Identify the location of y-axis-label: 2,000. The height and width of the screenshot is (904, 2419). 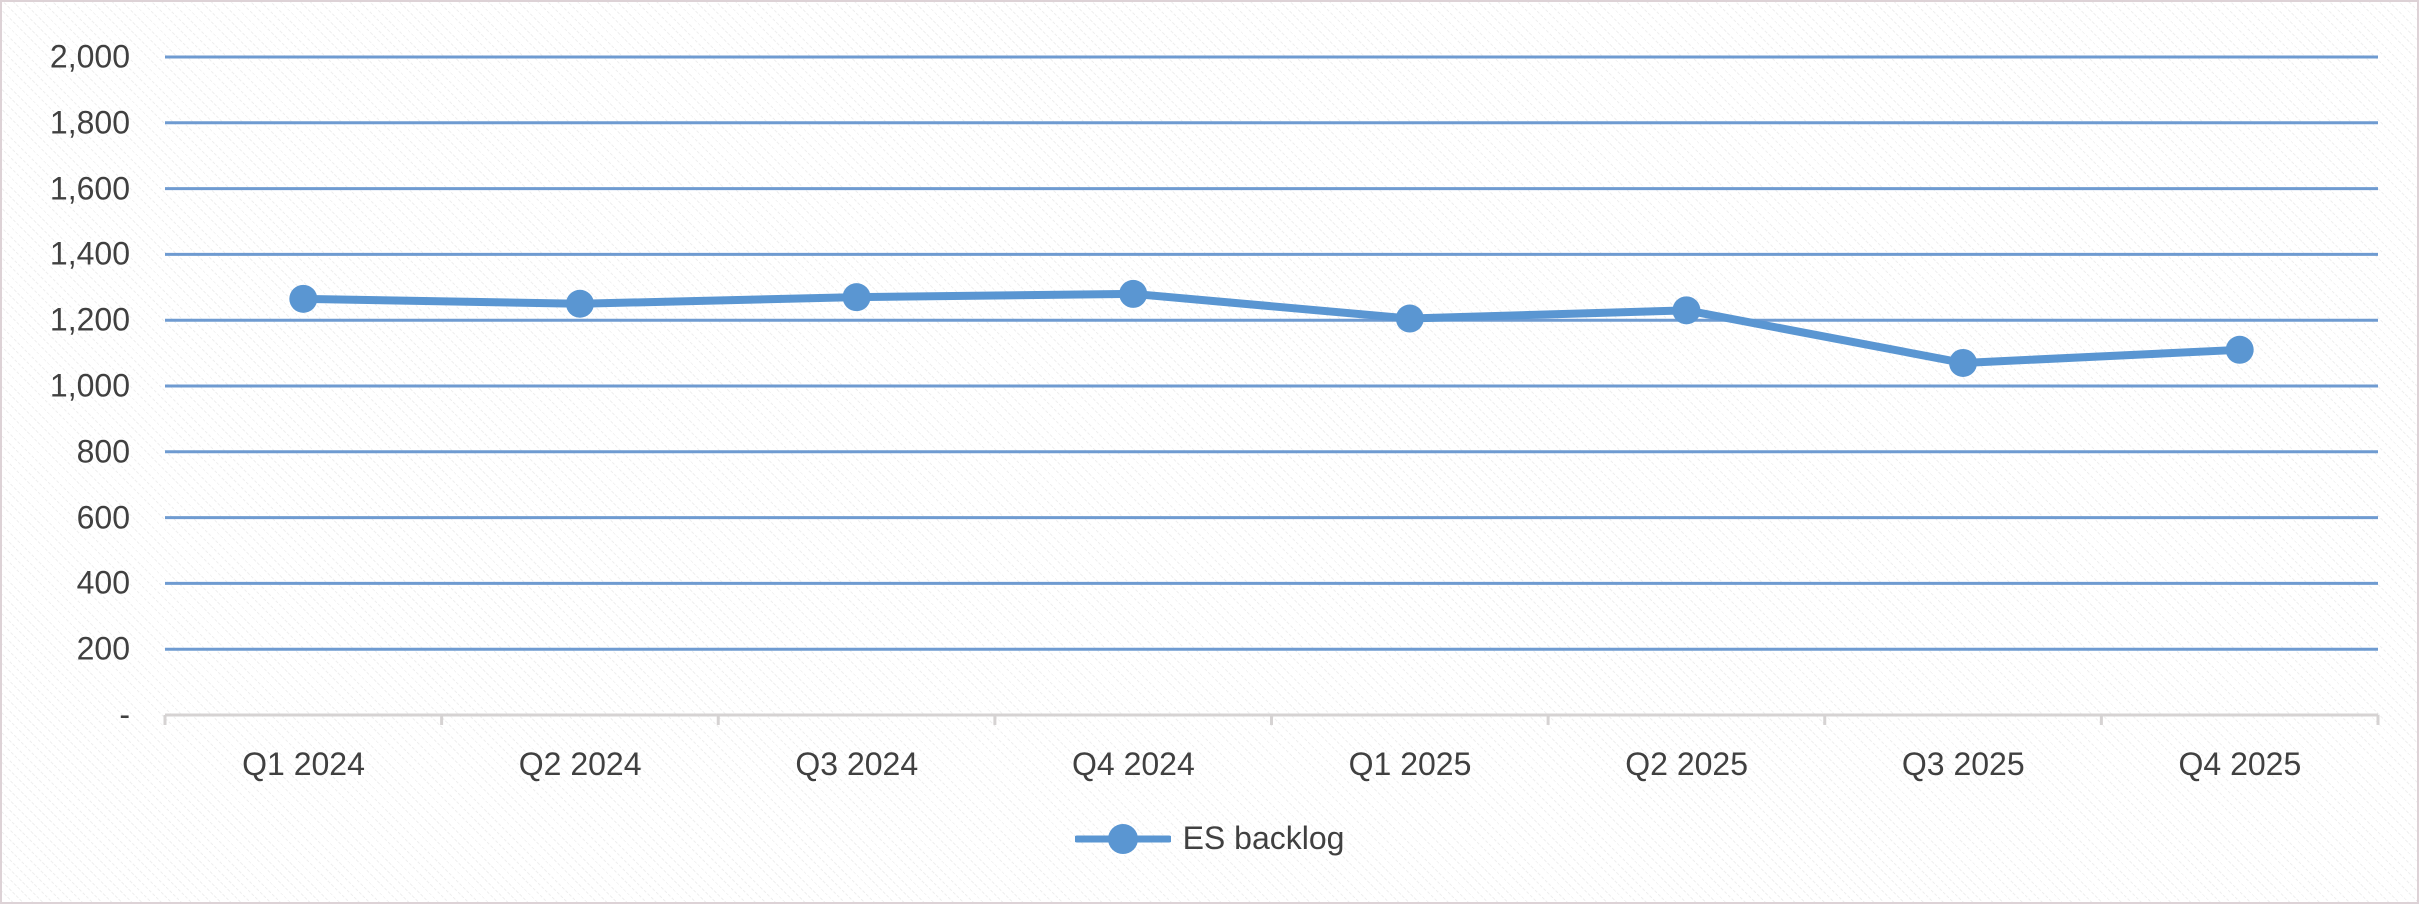
(89, 56).